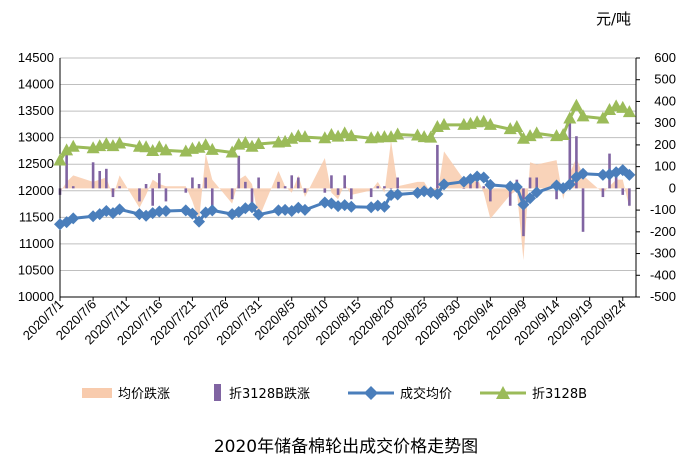 This screenshot has height=470, width=692. Describe the element at coordinates (663, 253) in the screenshot. I see `y2-tick-label: -300` at that location.